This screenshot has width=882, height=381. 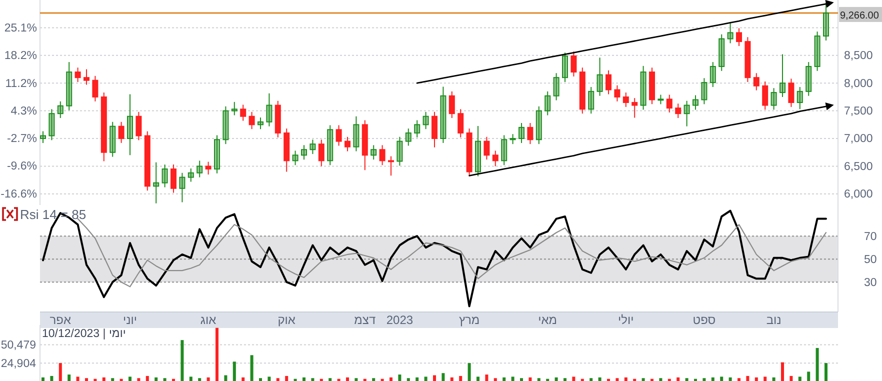 What do you see at coordinates (23, 111) in the screenshot?
I see `y2-tick-label: 4.3%` at bounding box center [23, 111].